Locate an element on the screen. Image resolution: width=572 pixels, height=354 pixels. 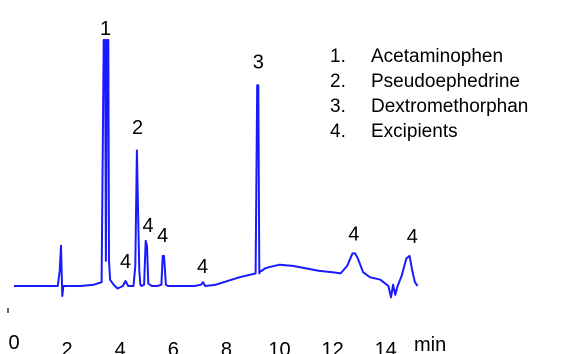
legend-number: 4. is located at coordinates (338, 131).